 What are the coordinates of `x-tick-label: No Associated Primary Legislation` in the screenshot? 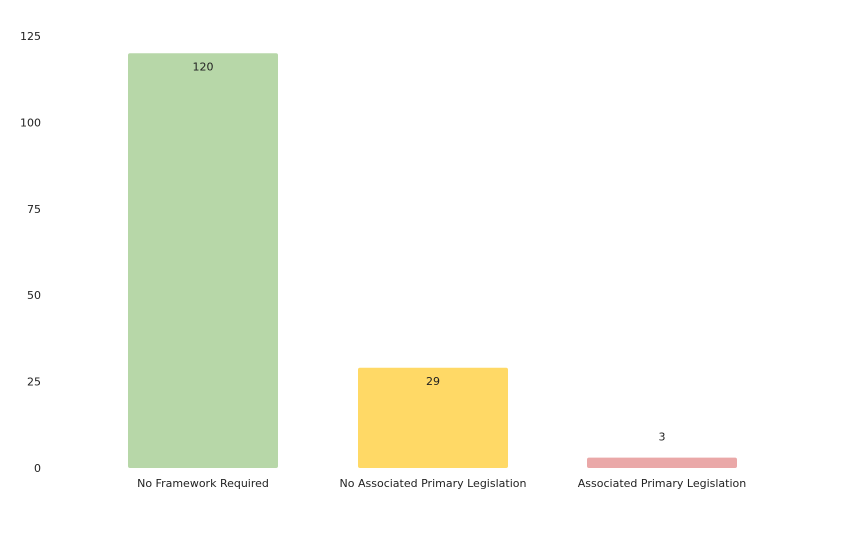 It's located at (433, 483).